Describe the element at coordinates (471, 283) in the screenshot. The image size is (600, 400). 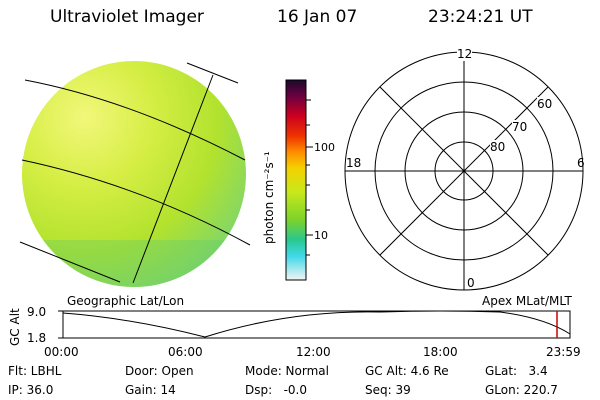
I see `mlt-label-0: 0` at that location.